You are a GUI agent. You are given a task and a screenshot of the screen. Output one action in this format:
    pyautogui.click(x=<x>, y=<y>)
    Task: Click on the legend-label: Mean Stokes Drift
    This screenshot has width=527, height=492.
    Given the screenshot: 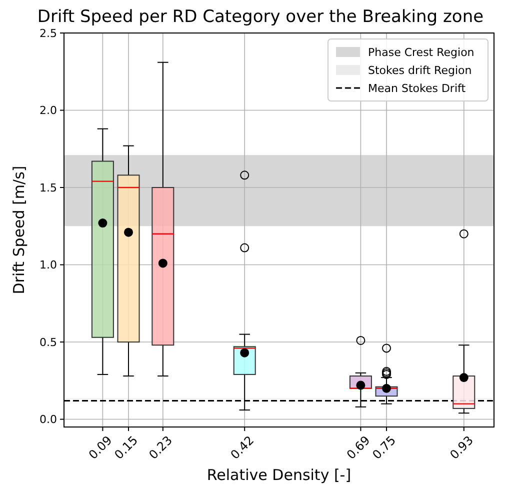 What is the action you would take?
    pyautogui.click(x=417, y=88)
    